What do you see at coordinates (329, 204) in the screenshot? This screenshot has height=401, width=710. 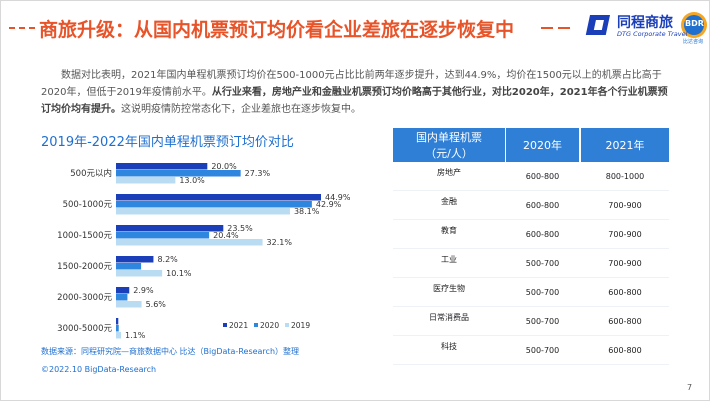 I see `data-label: 42.9%` at bounding box center [329, 204].